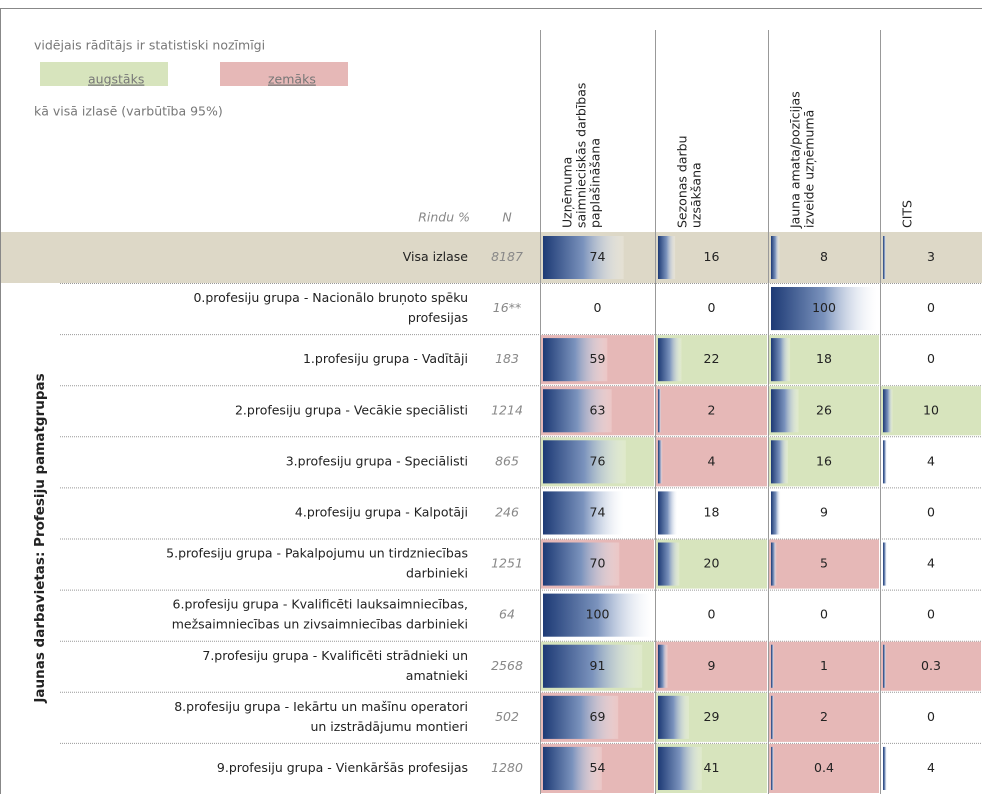 This screenshot has width=982, height=794. I want to click on row-n: 8187, so click(507, 256).